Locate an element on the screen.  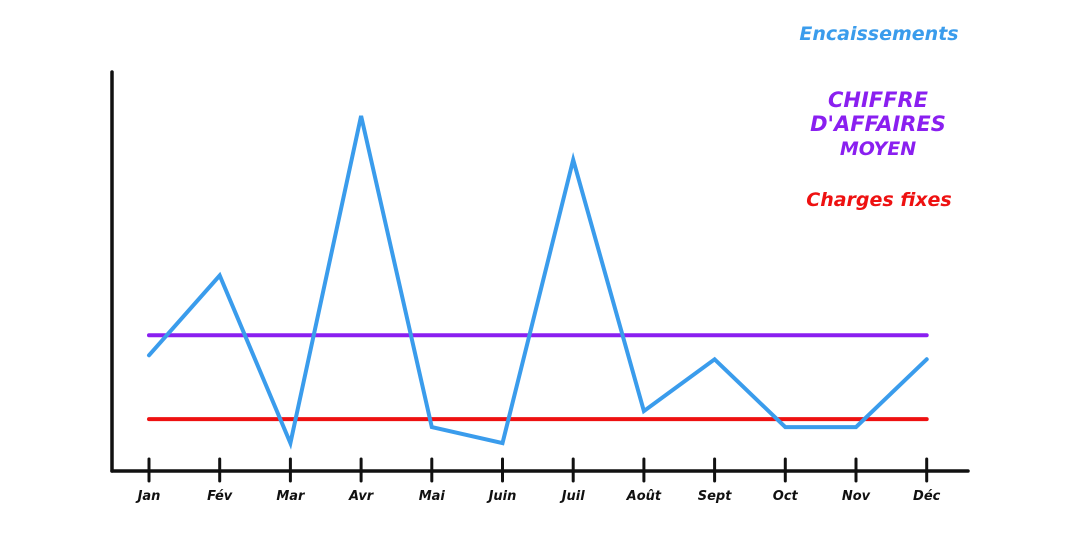
x-tick-label-5: Juin is located at coordinates (501, 496).